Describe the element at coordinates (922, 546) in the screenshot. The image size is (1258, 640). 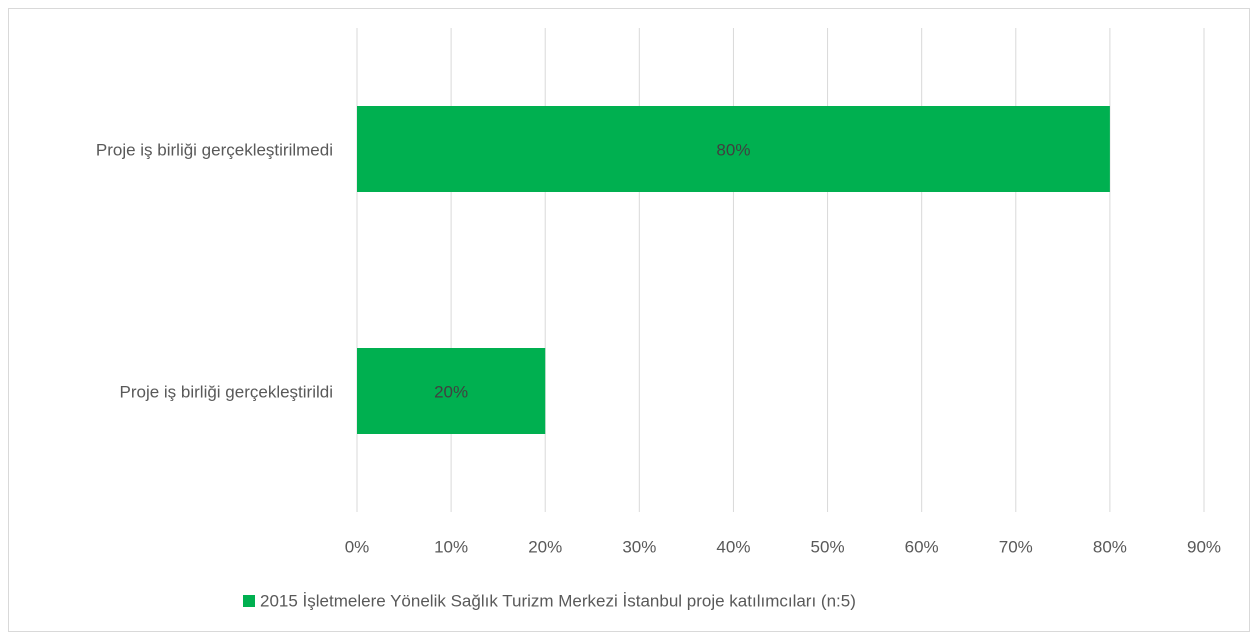
I see `x-tick-label: 60%` at that location.